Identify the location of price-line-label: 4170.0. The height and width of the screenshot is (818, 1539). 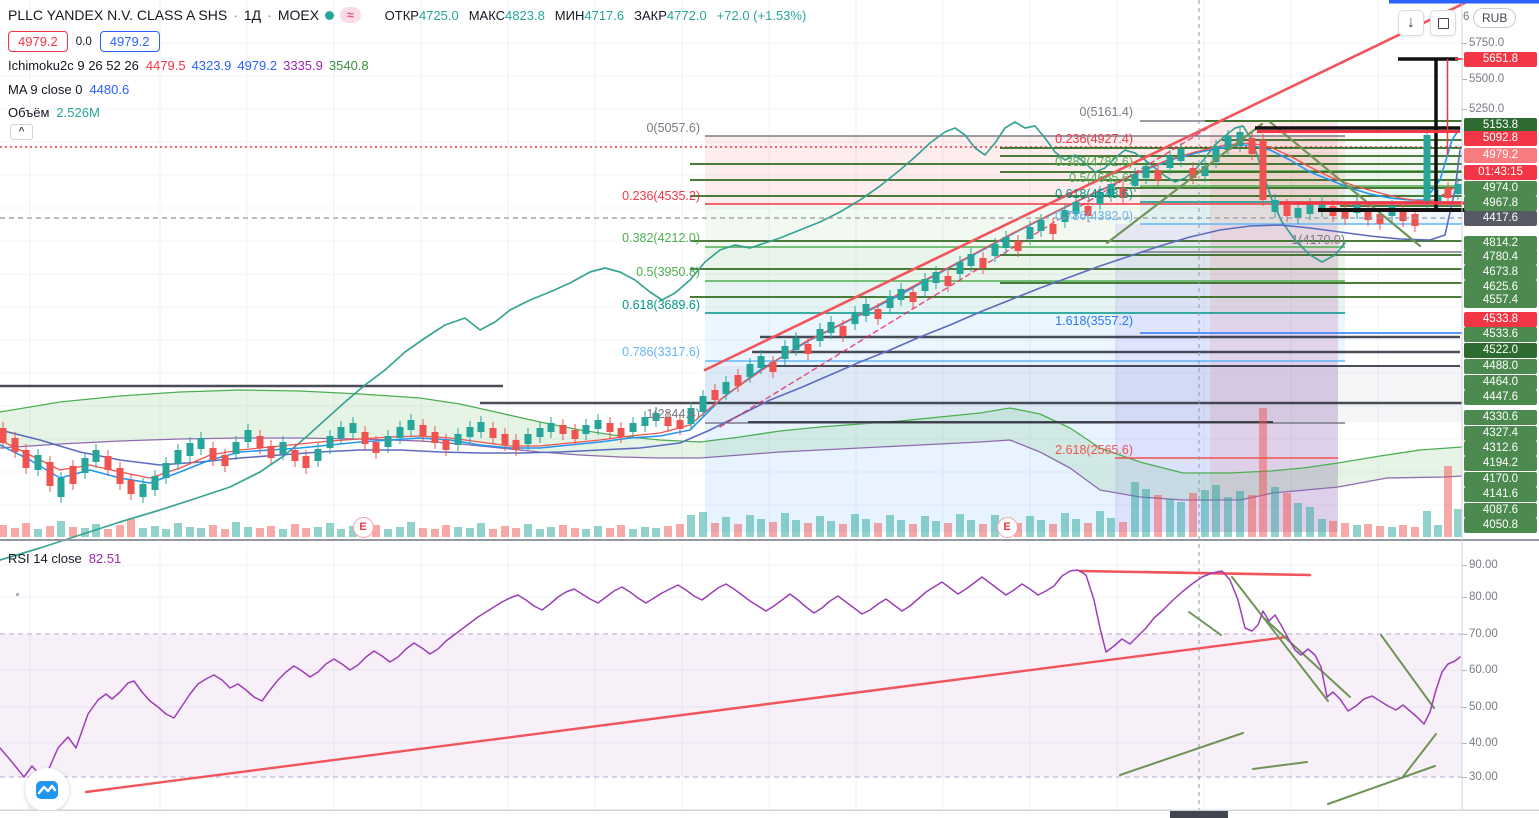
(1500, 479).